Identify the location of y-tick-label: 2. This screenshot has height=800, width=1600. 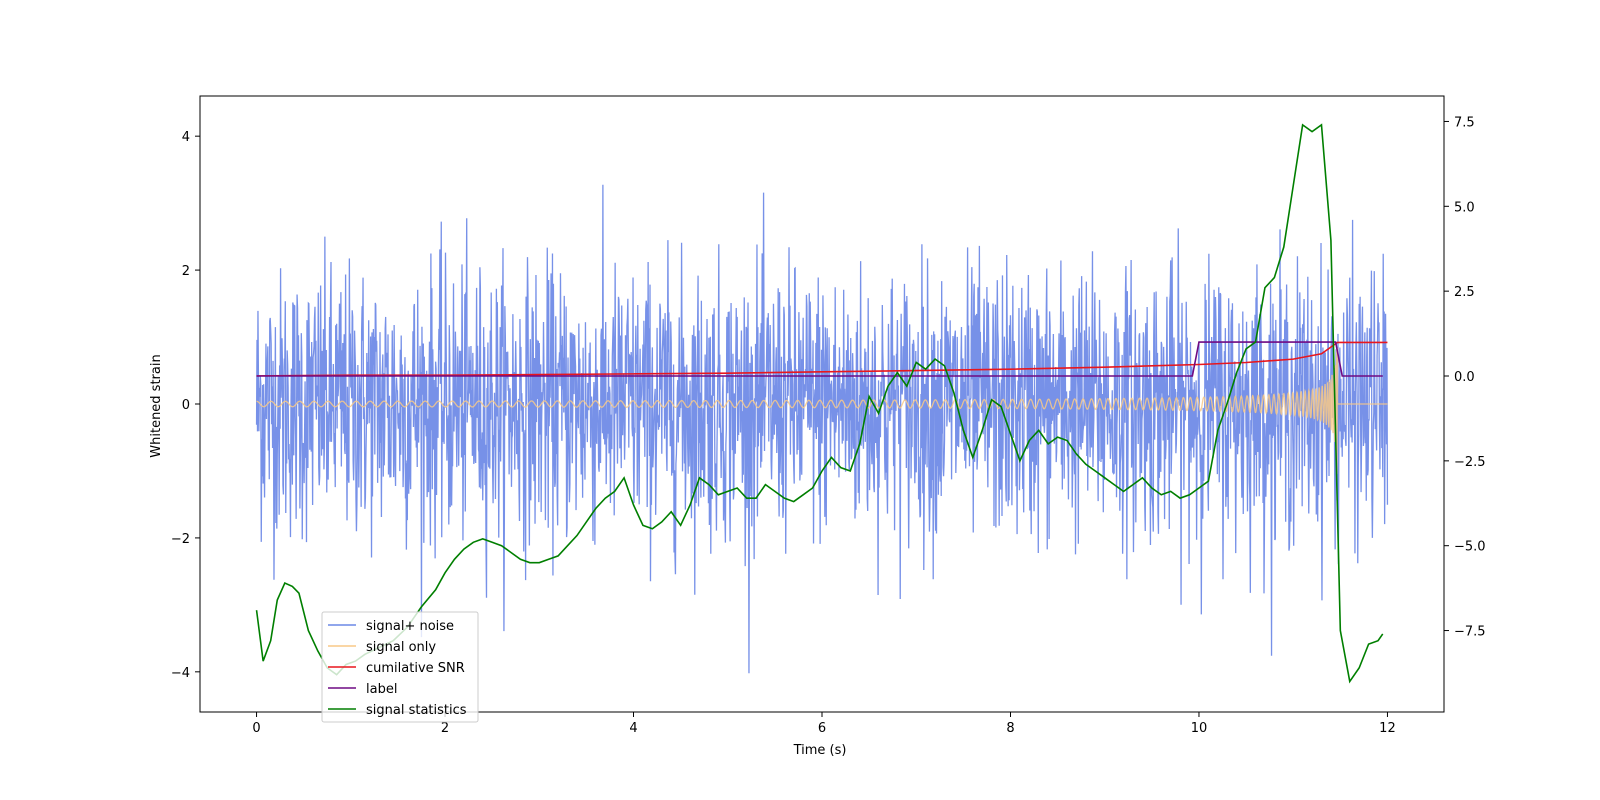
(186, 271).